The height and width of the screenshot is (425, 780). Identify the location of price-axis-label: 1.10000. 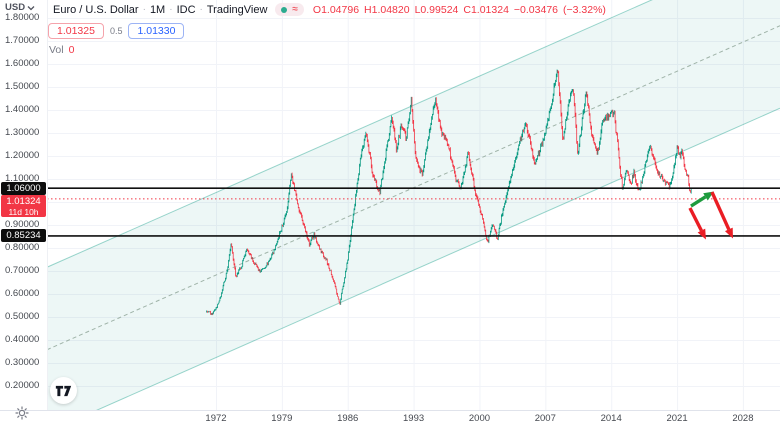
(22, 179).